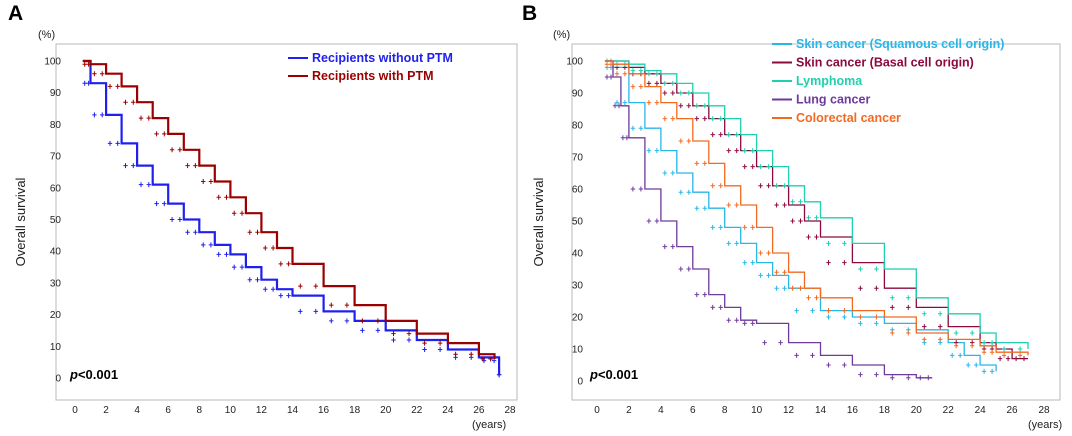 The image size is (1072, 436). I want to click on panel-b-y-tick-label: 0, so click(580, 382).